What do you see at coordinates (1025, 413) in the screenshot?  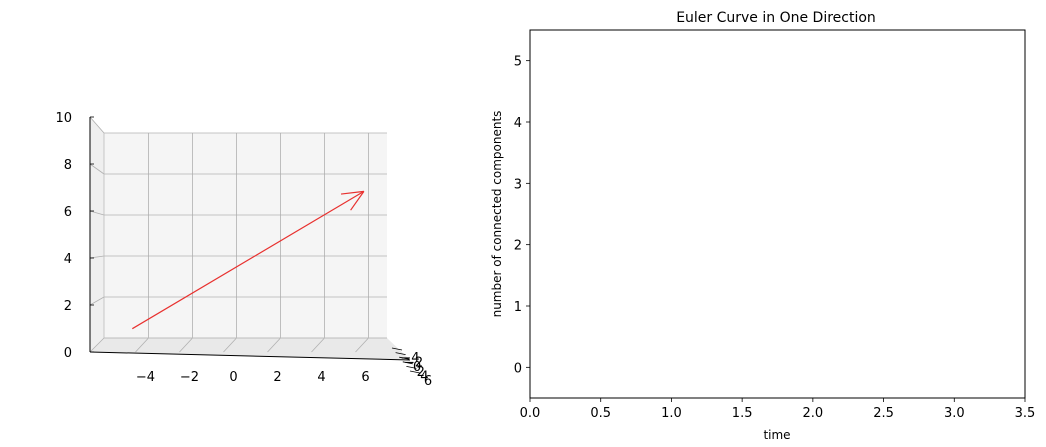 I see `x-tick-label: 3.5` at bounding box center [1025, 413].